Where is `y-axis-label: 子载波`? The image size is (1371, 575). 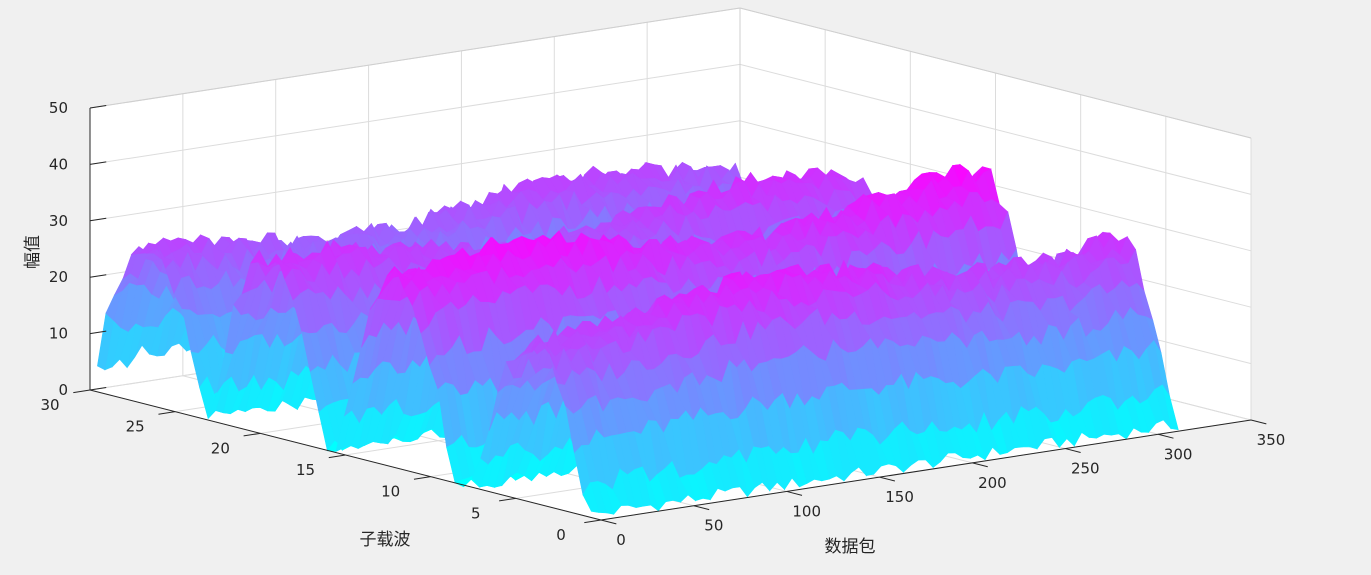 y-axis-label: 子载波 is located at coordinates (385, 540).